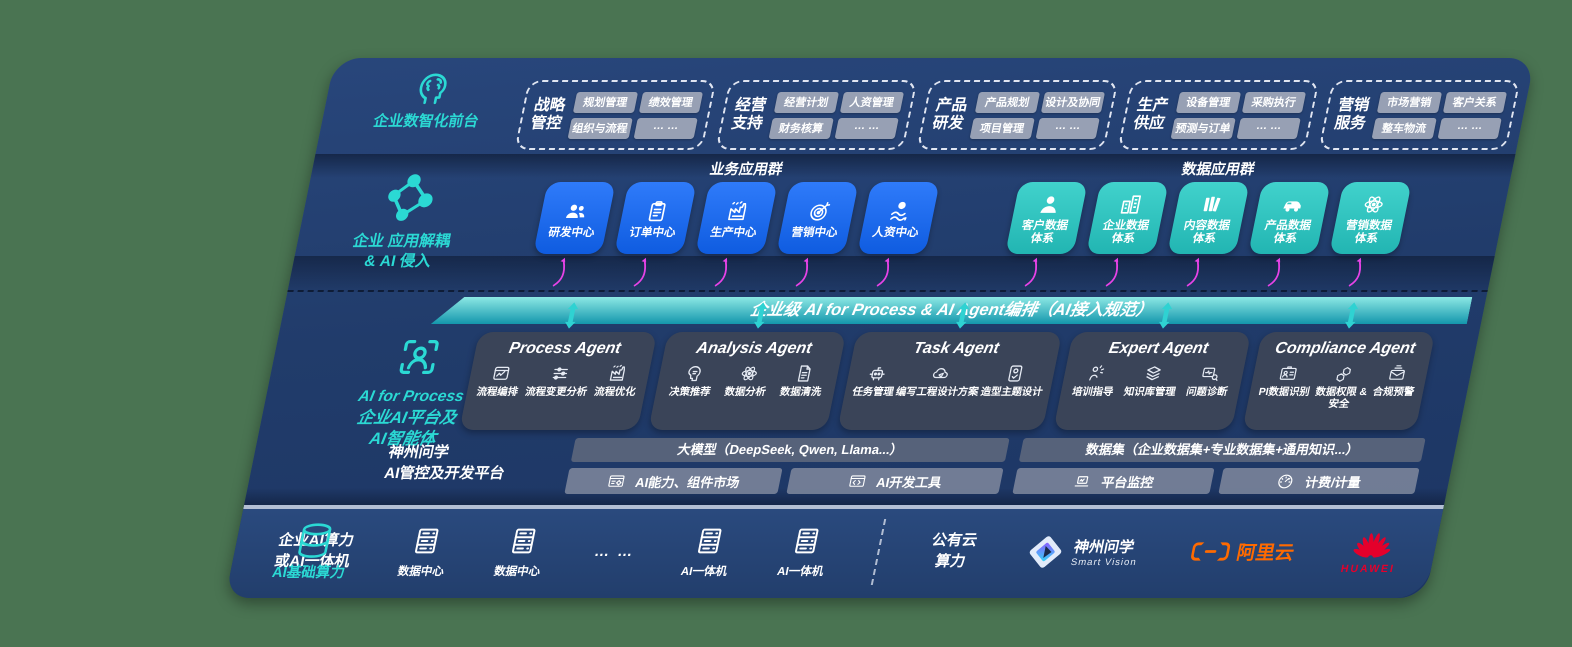 The image size is (1572, 647). What do you see at coordinates (1045, 551) in the screenshot?
I see `diamond-logo-icon` at bounding box center [1045, 551].